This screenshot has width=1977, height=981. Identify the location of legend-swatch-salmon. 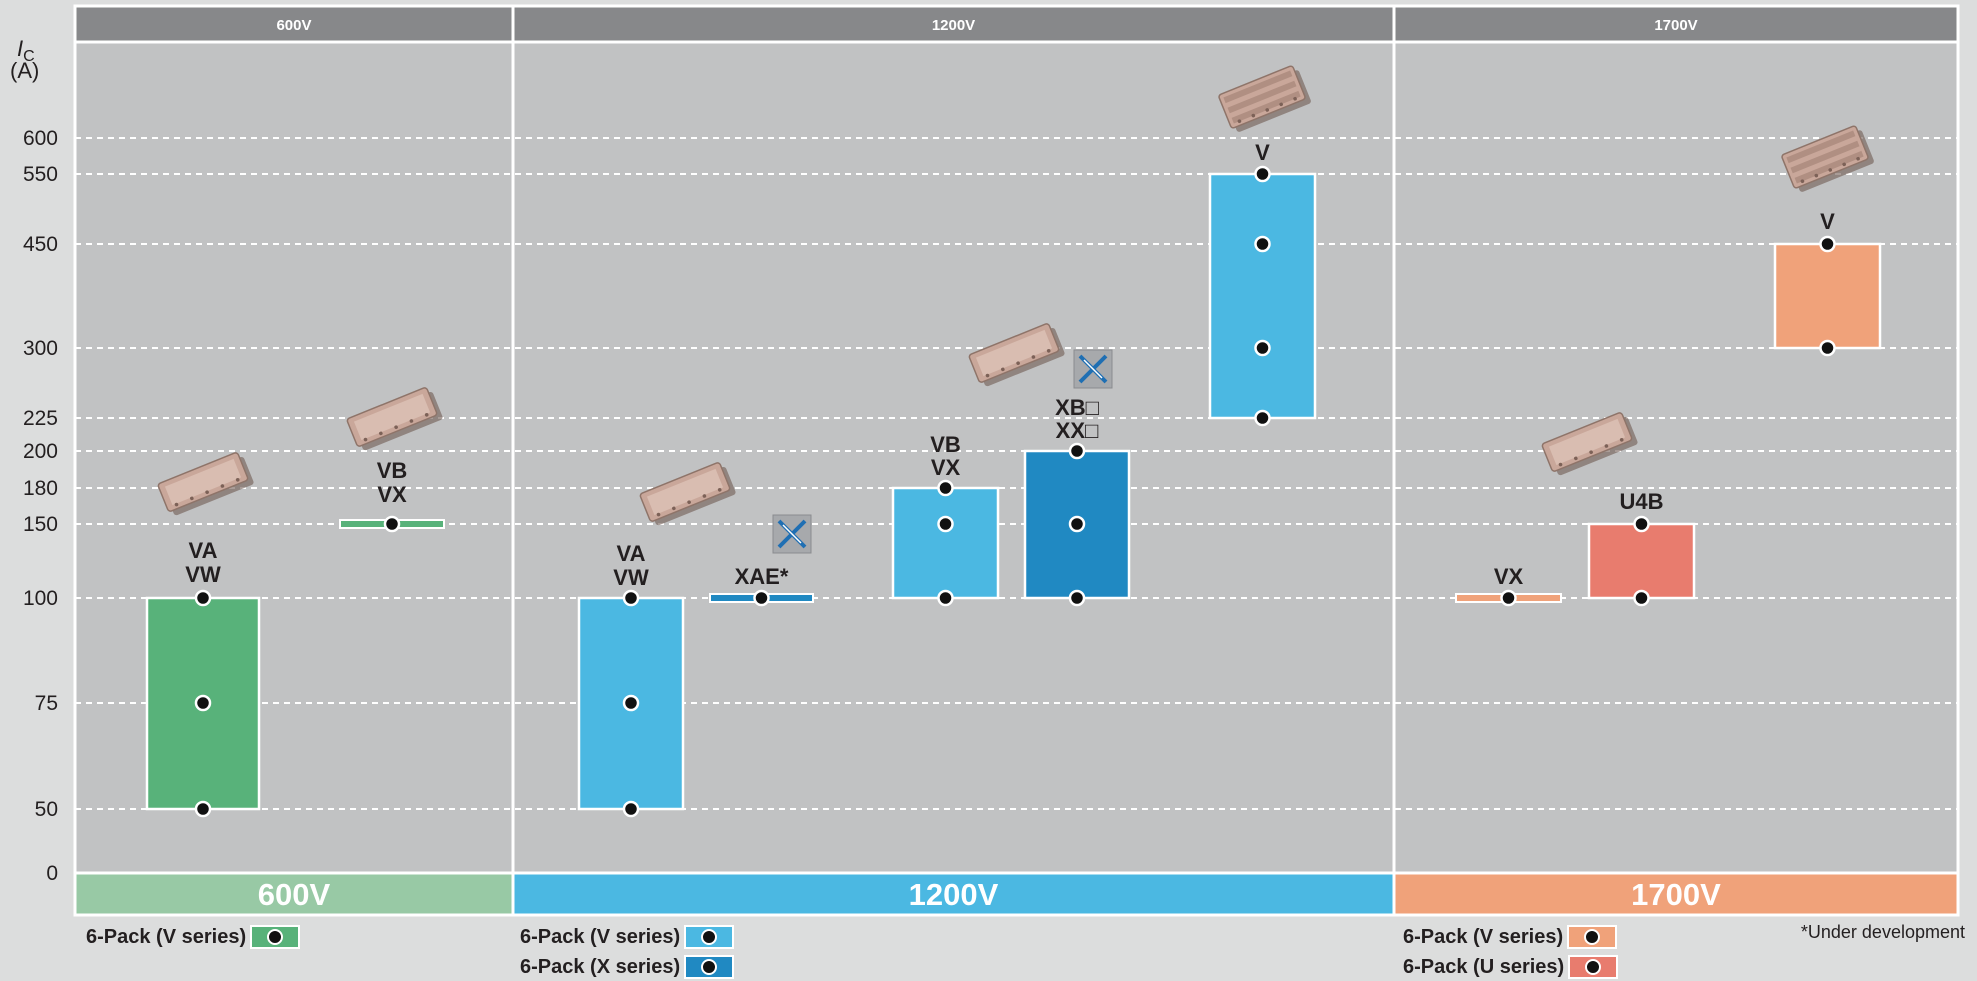
(1593, 967).